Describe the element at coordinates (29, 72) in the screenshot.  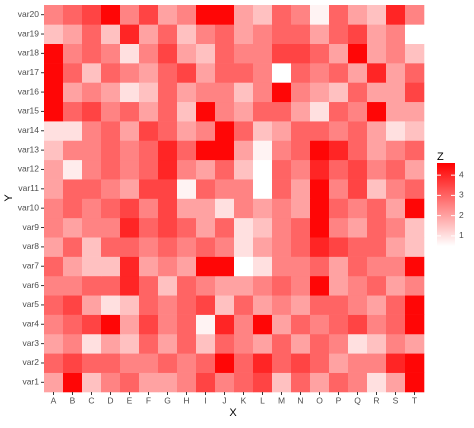
I see `y-tick-label: var17` at that location.